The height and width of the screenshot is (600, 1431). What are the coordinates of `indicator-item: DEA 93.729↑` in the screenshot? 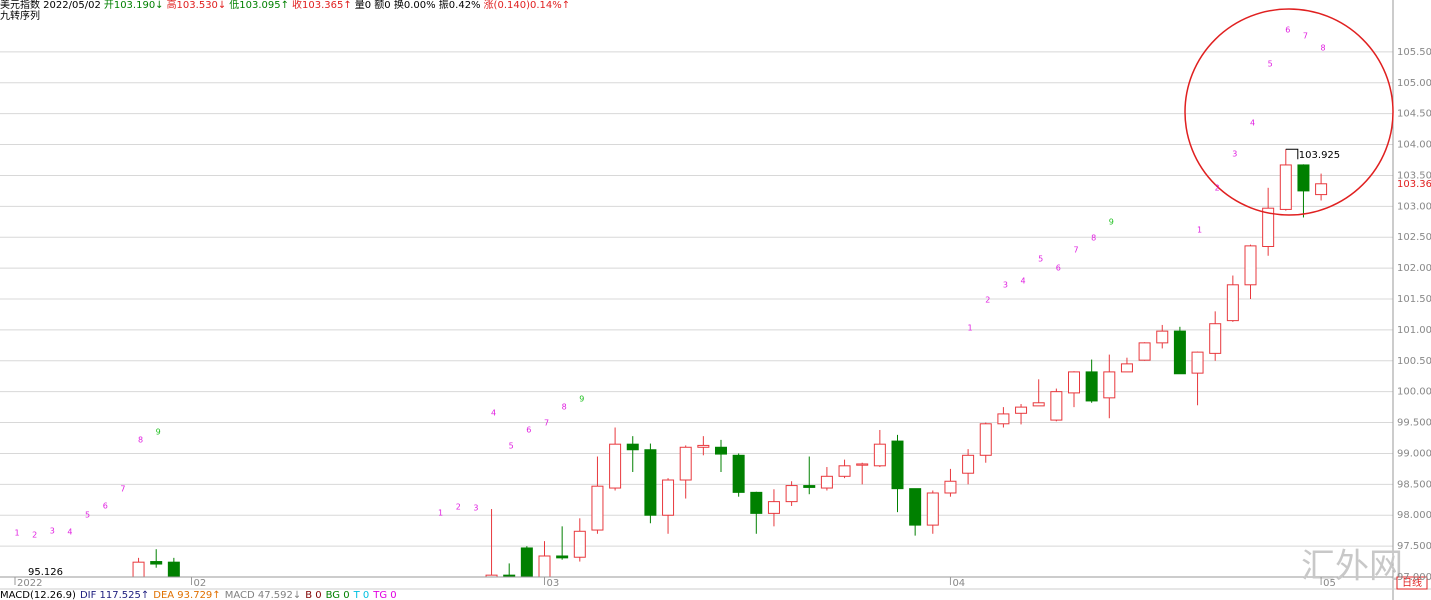 It's located at (186, 595).